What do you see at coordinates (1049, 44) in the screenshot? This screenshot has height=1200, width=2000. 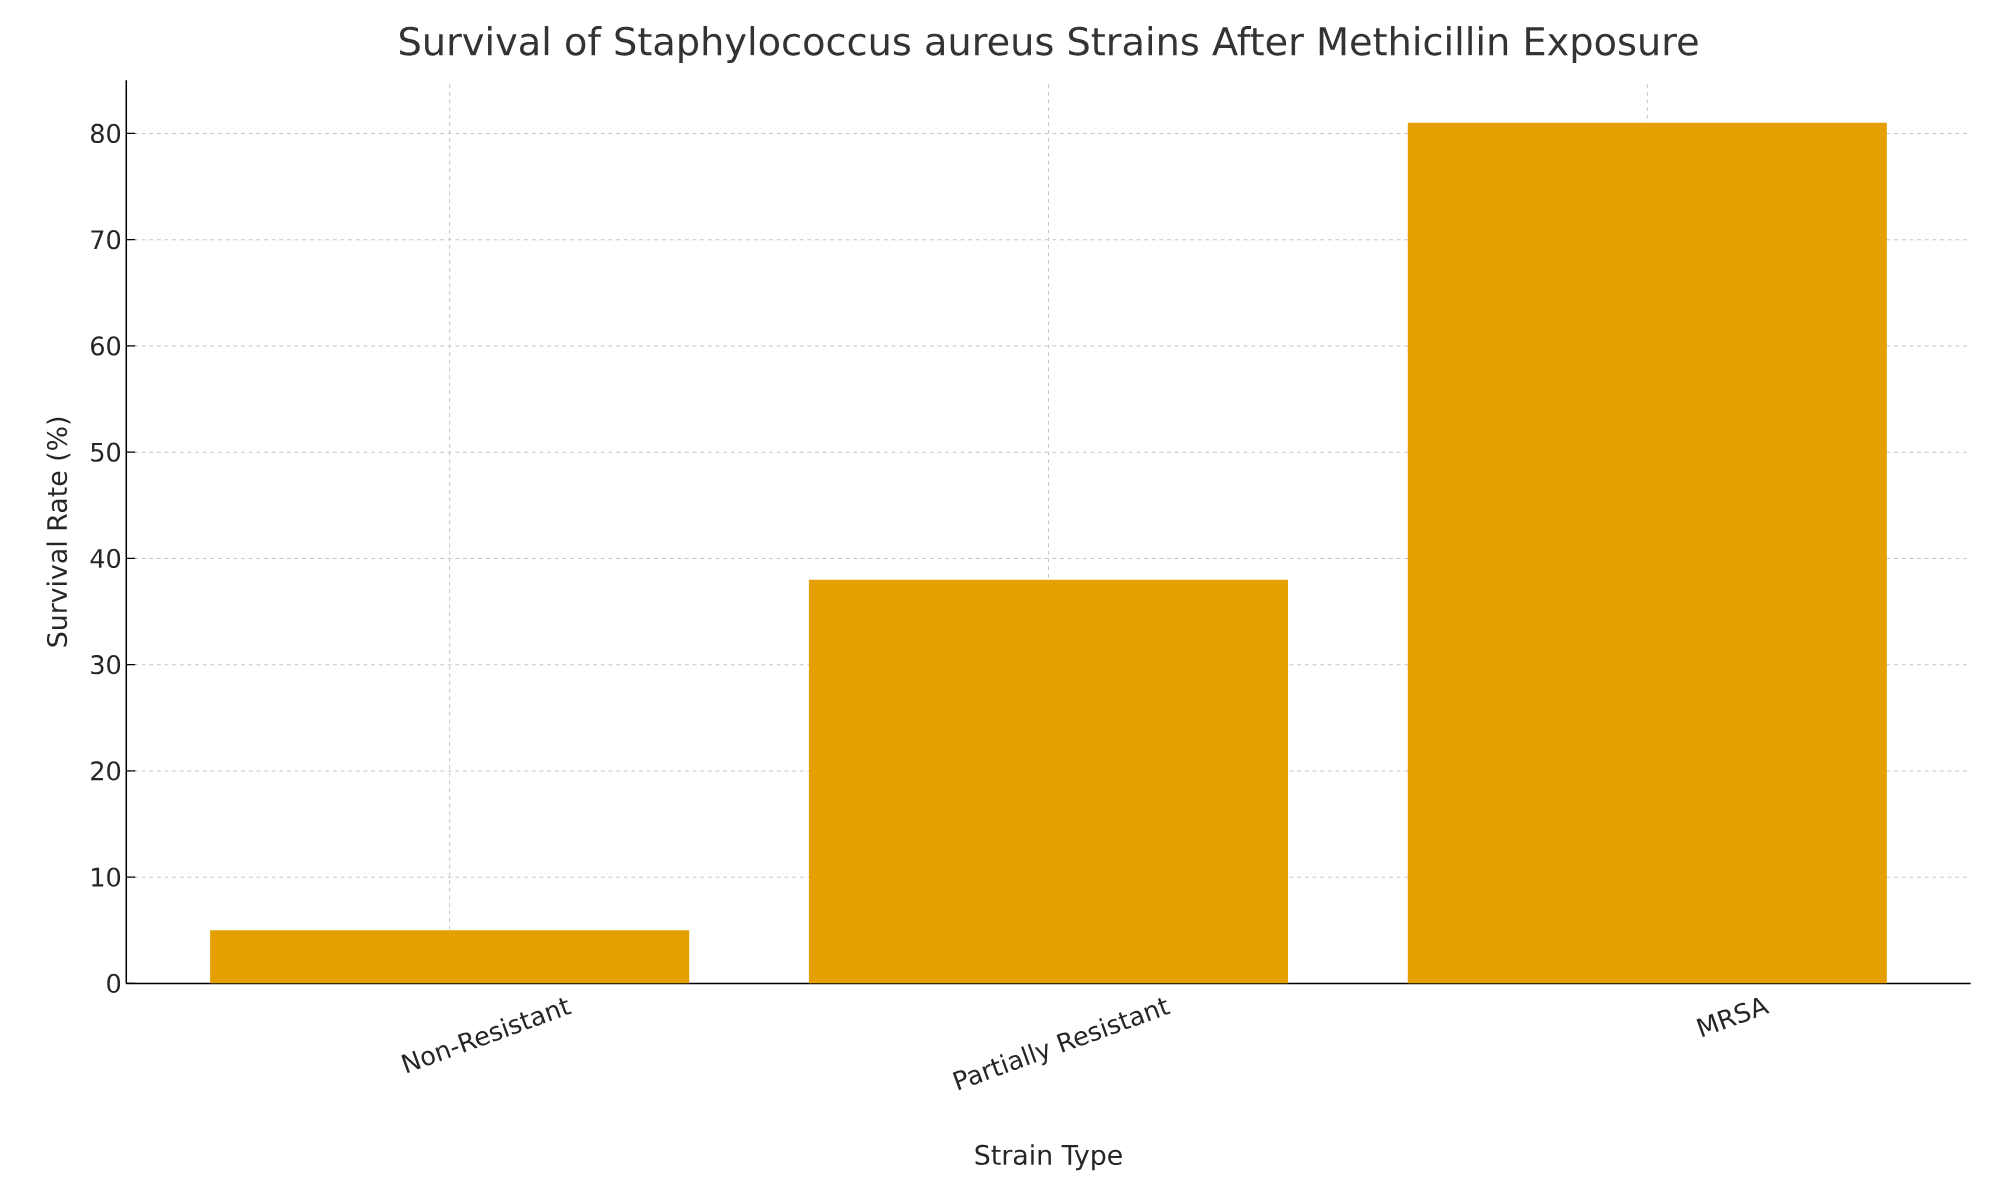 I see `chart-title: Survival of Staphylococcus aureus Strains After Methicillin Exposure` at bounding box center [1049, 44].